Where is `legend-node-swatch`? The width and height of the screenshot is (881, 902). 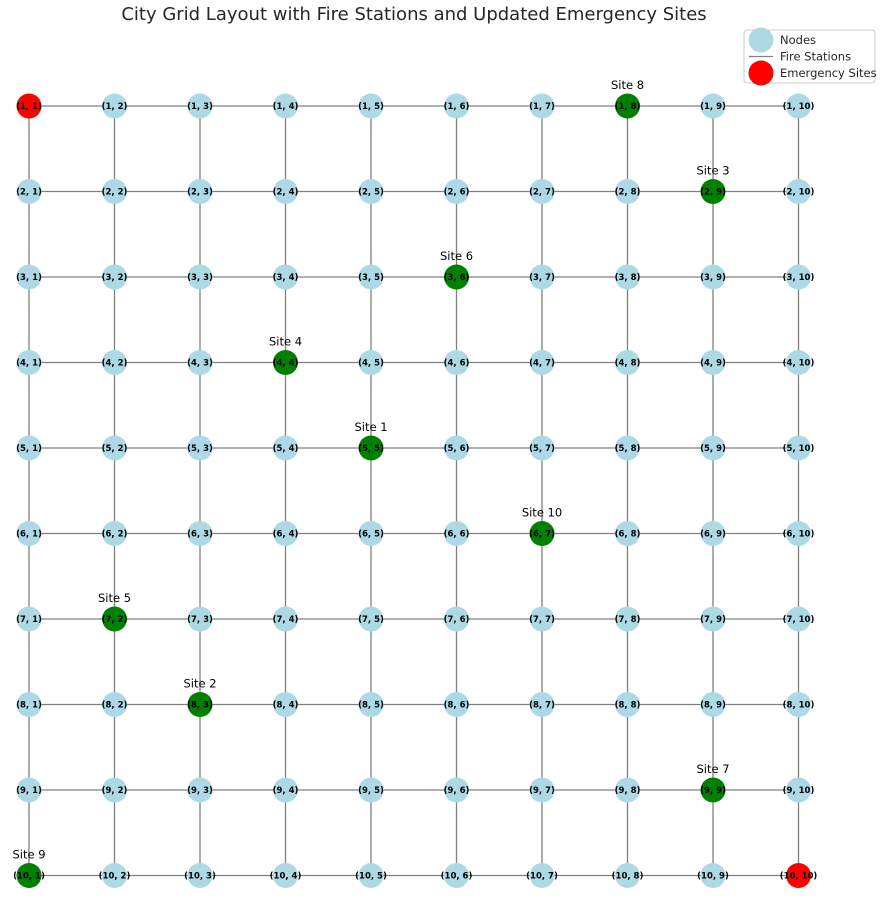 legend-node-swatch is located at coordinates (761, 40).